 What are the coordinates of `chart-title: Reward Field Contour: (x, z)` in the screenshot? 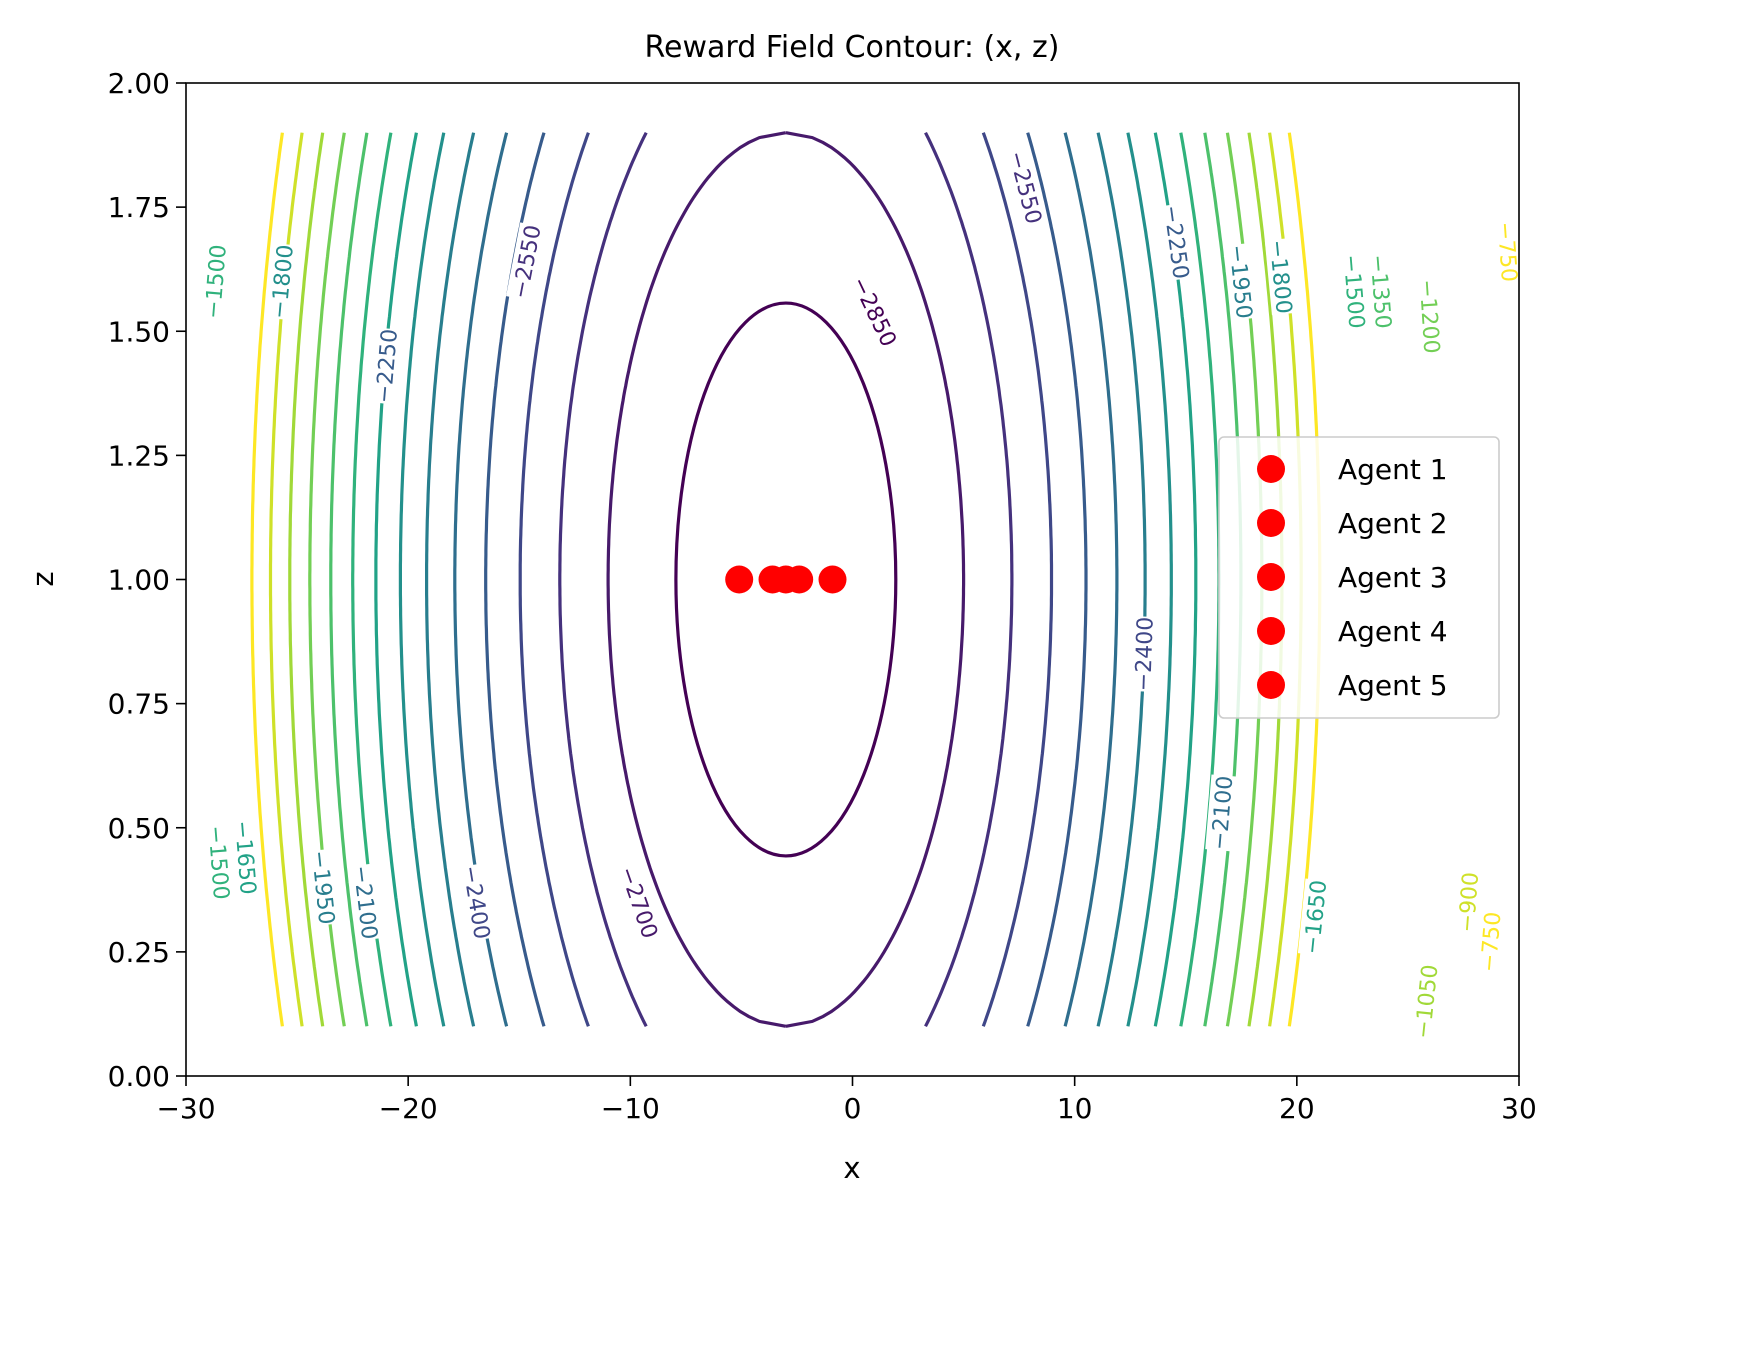 It's located at (852, 47).